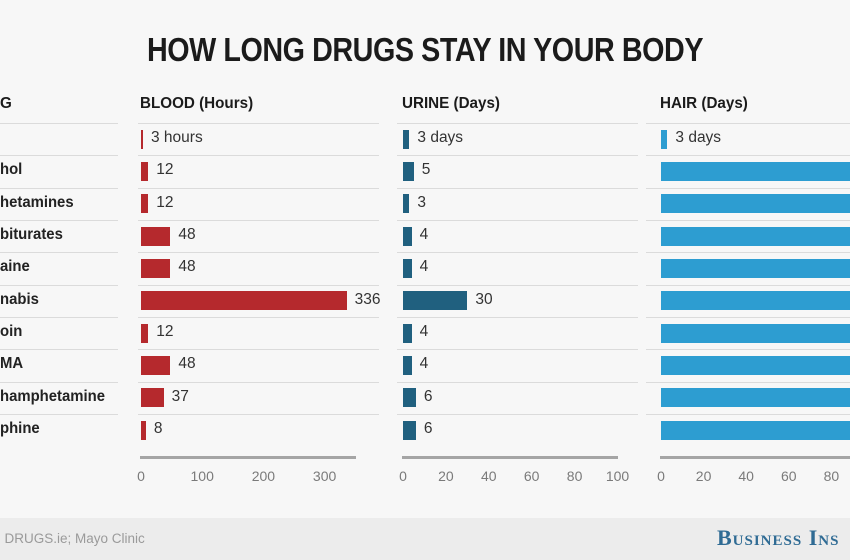 This screenshot has height=560, width=850. I want to click on value-label-urine-row10: 6, so click(428, 428).